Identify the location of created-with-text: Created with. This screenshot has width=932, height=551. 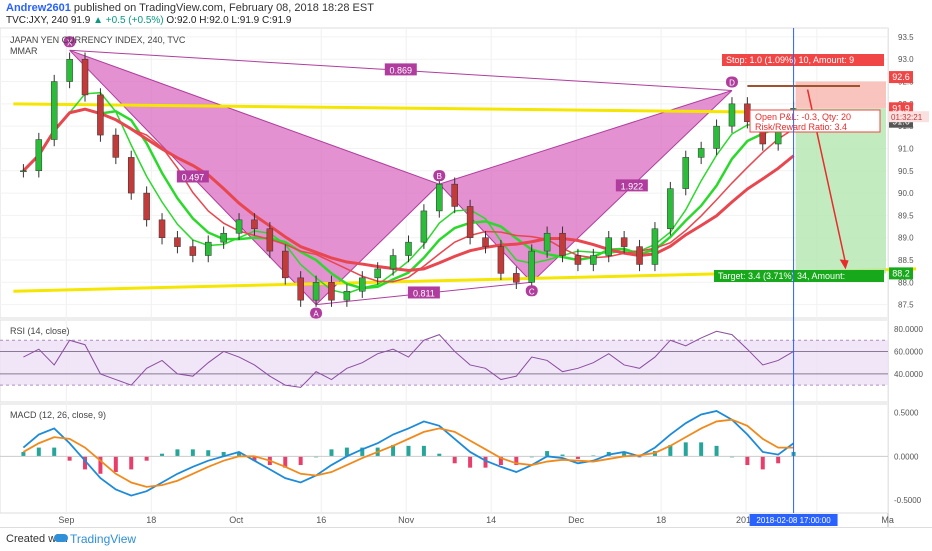
(37, 539).